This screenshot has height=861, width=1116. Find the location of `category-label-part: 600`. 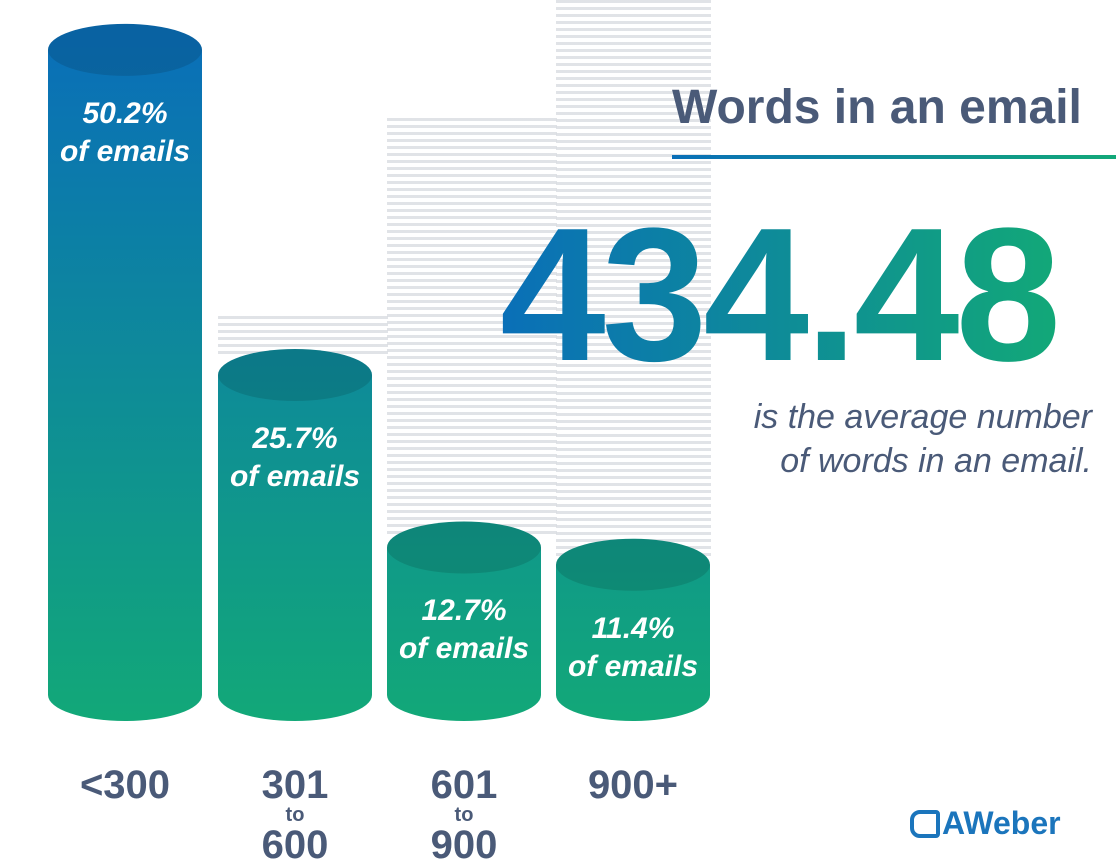

category-label-part: 600 is located at coordinates (295, 842).